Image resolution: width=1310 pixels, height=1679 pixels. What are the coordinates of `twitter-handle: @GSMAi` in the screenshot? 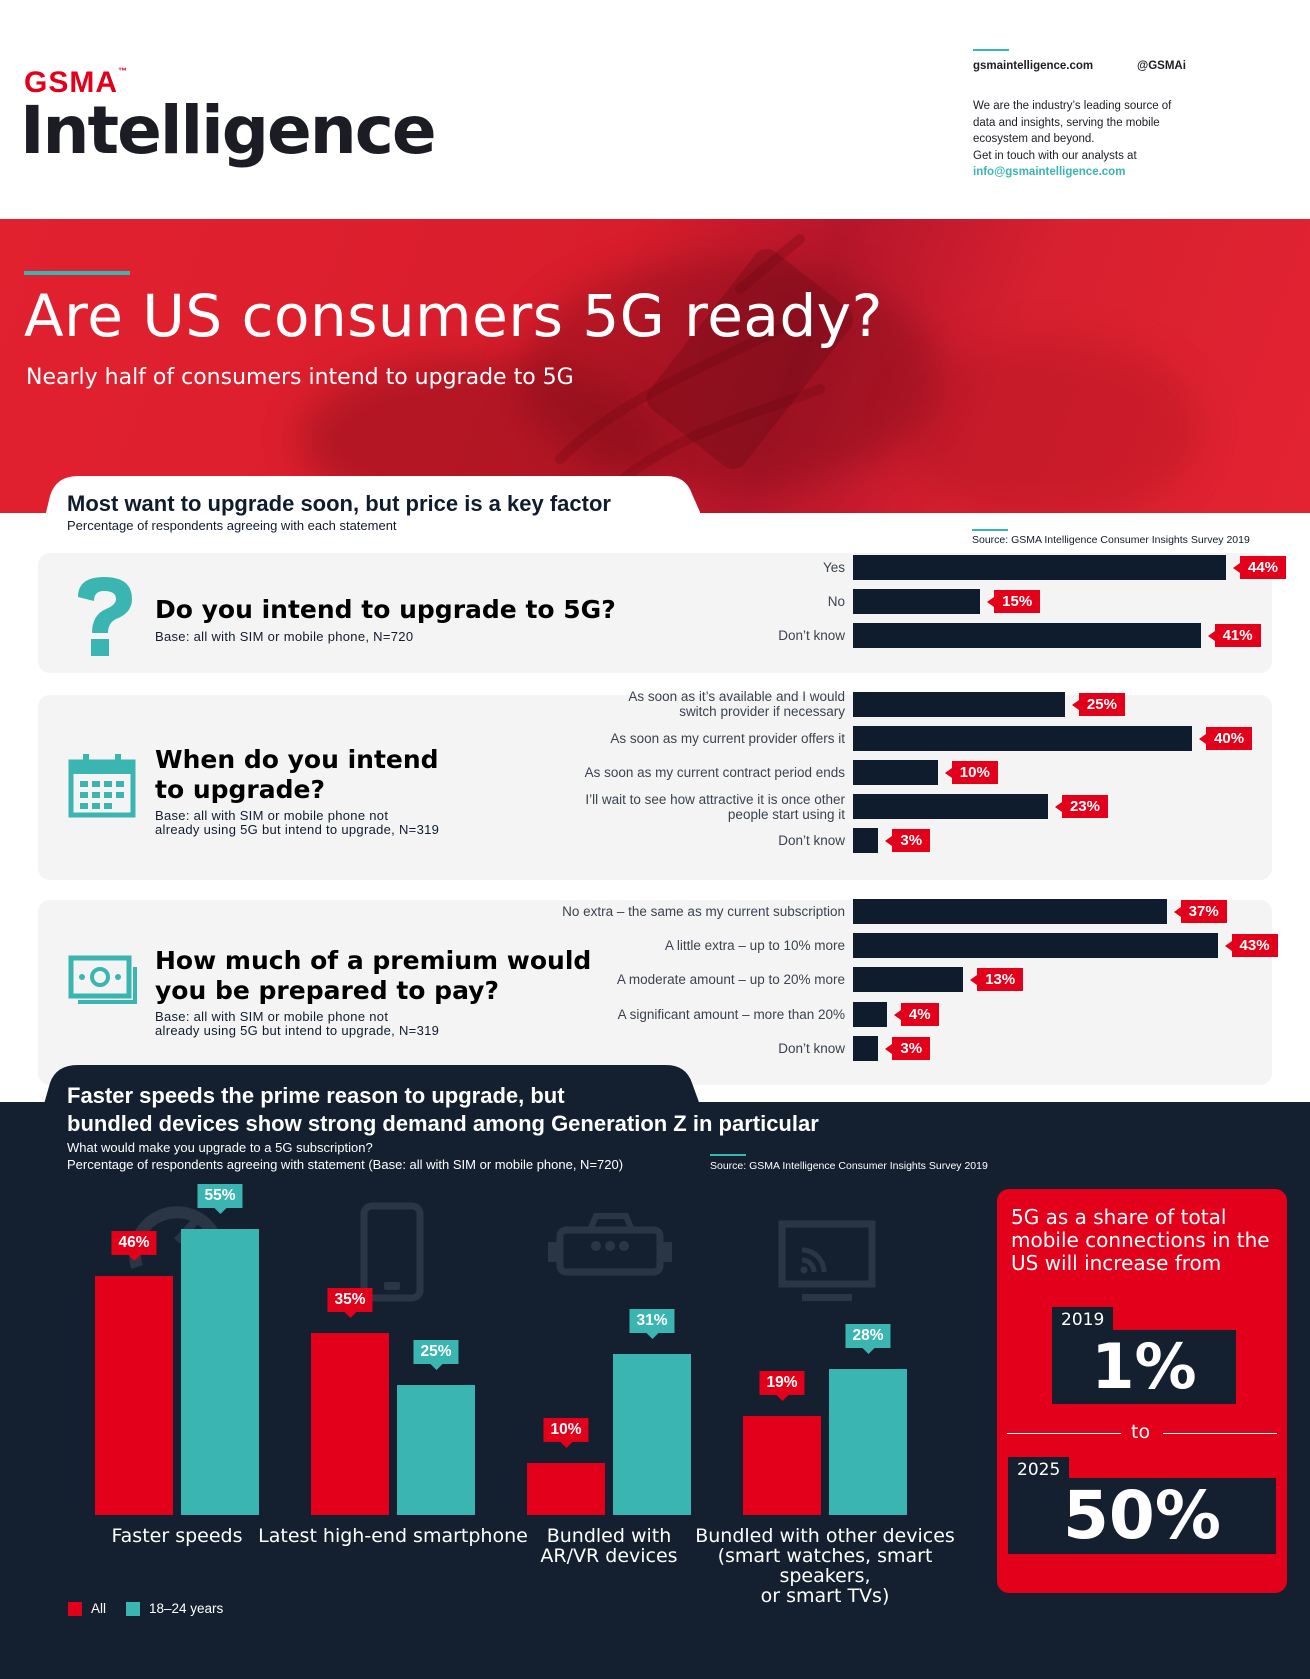 It's located at (1161, 66).